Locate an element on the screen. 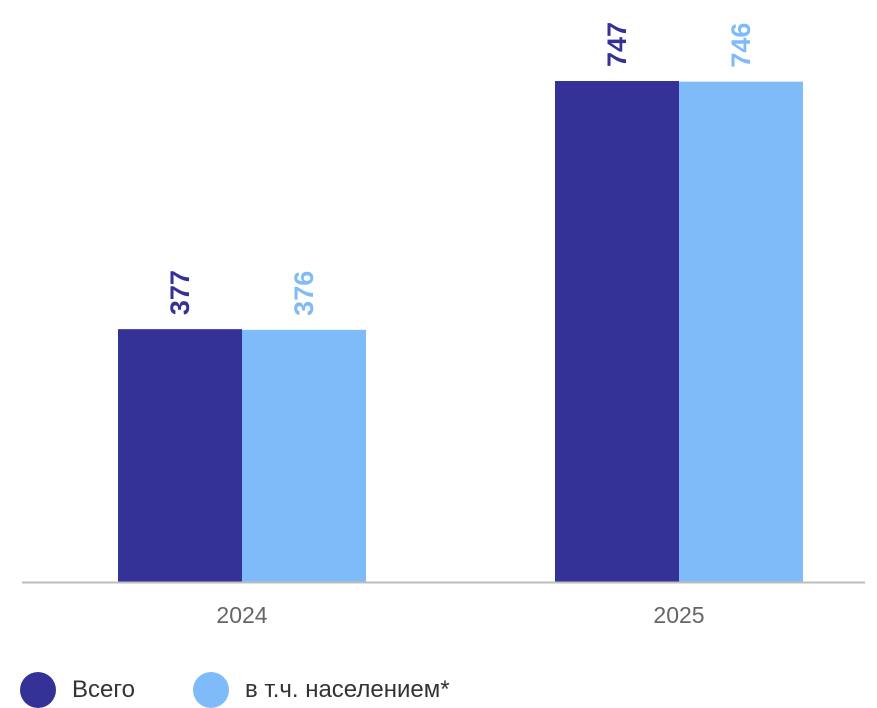 This screenshot has width=877, height=708. legend: Всего в т.ч. населением* is located at coordinates (264, 690).